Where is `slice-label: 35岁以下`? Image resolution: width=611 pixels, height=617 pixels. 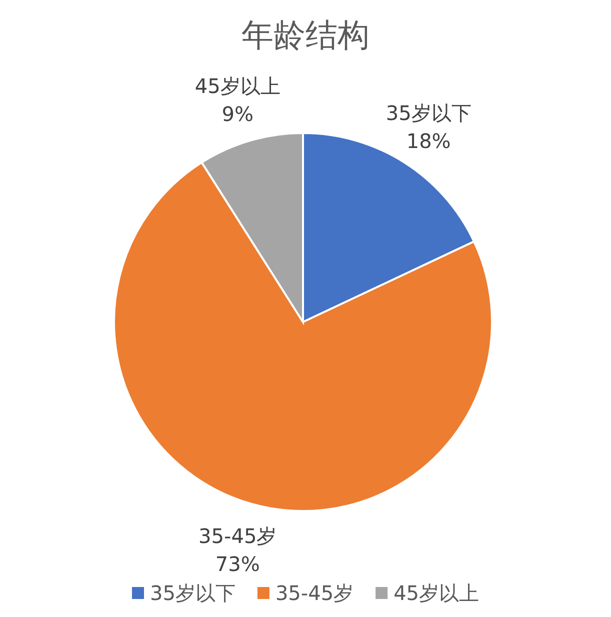
slice-label: 35岁以下 is located at coordinates (429, 113).